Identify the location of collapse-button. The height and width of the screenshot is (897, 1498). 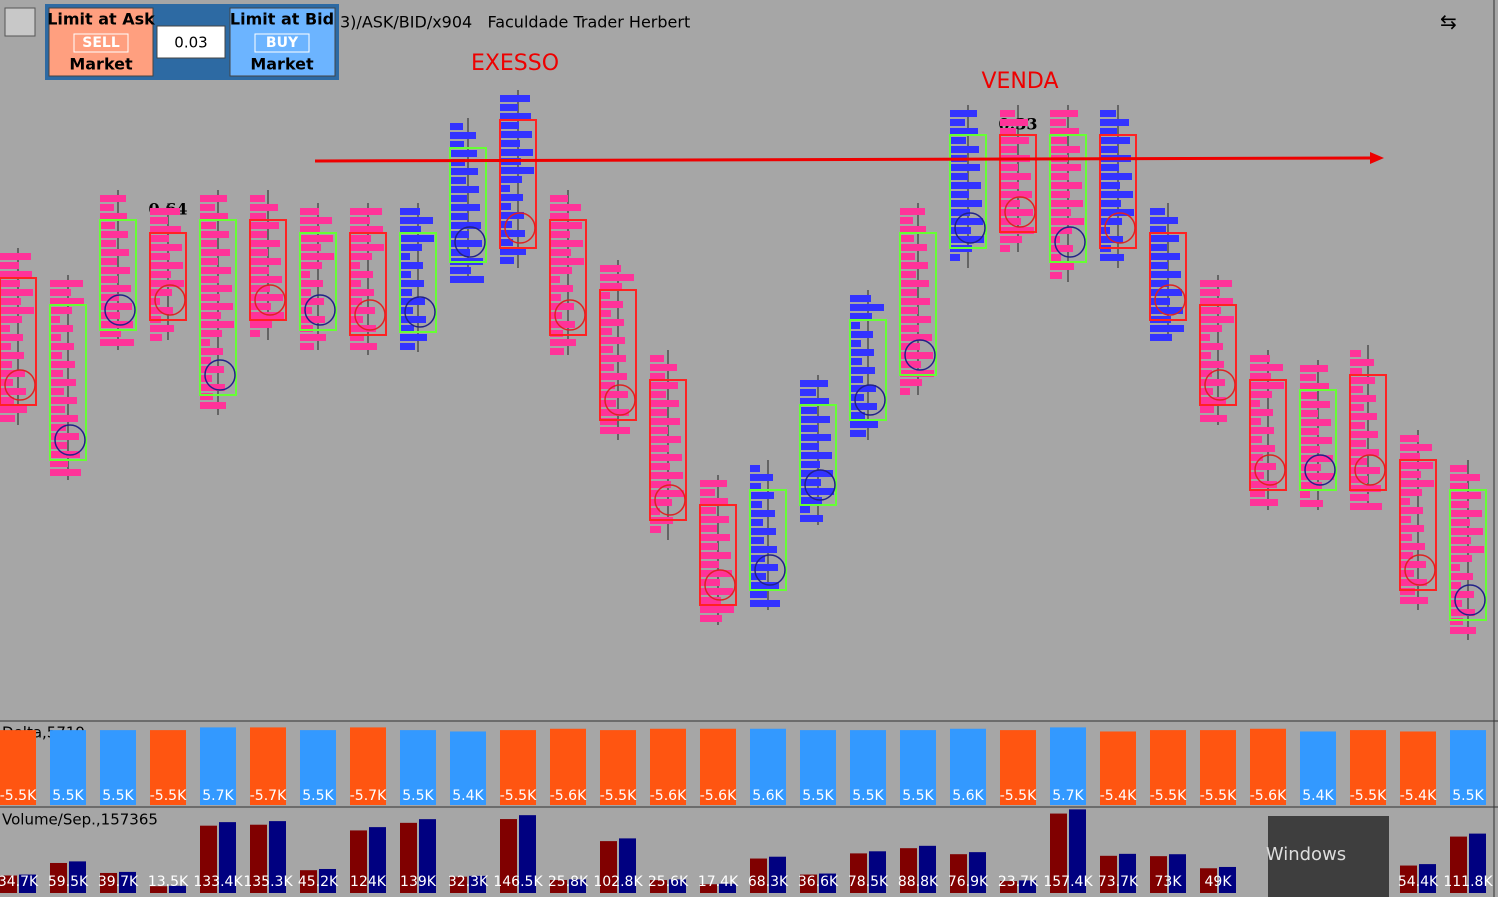
(20, 22).